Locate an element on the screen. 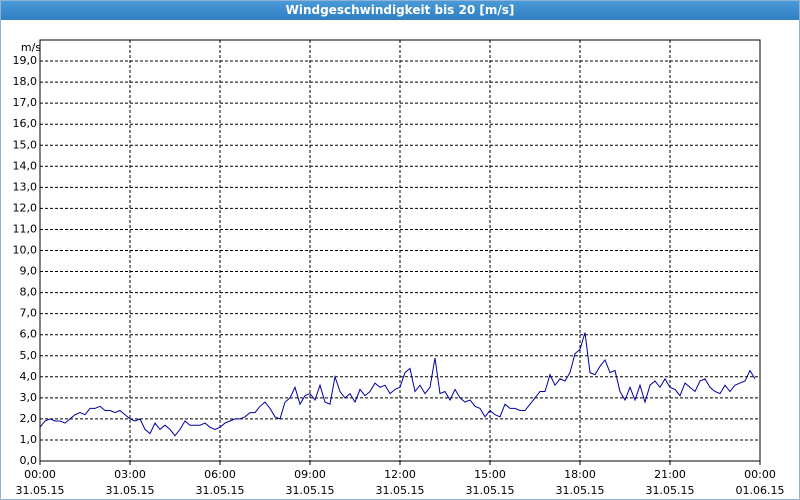 Image resolution: width=800 pixels, height=500 pixels. y-tick-label: 4,0 is located at coordinates (29, 376).